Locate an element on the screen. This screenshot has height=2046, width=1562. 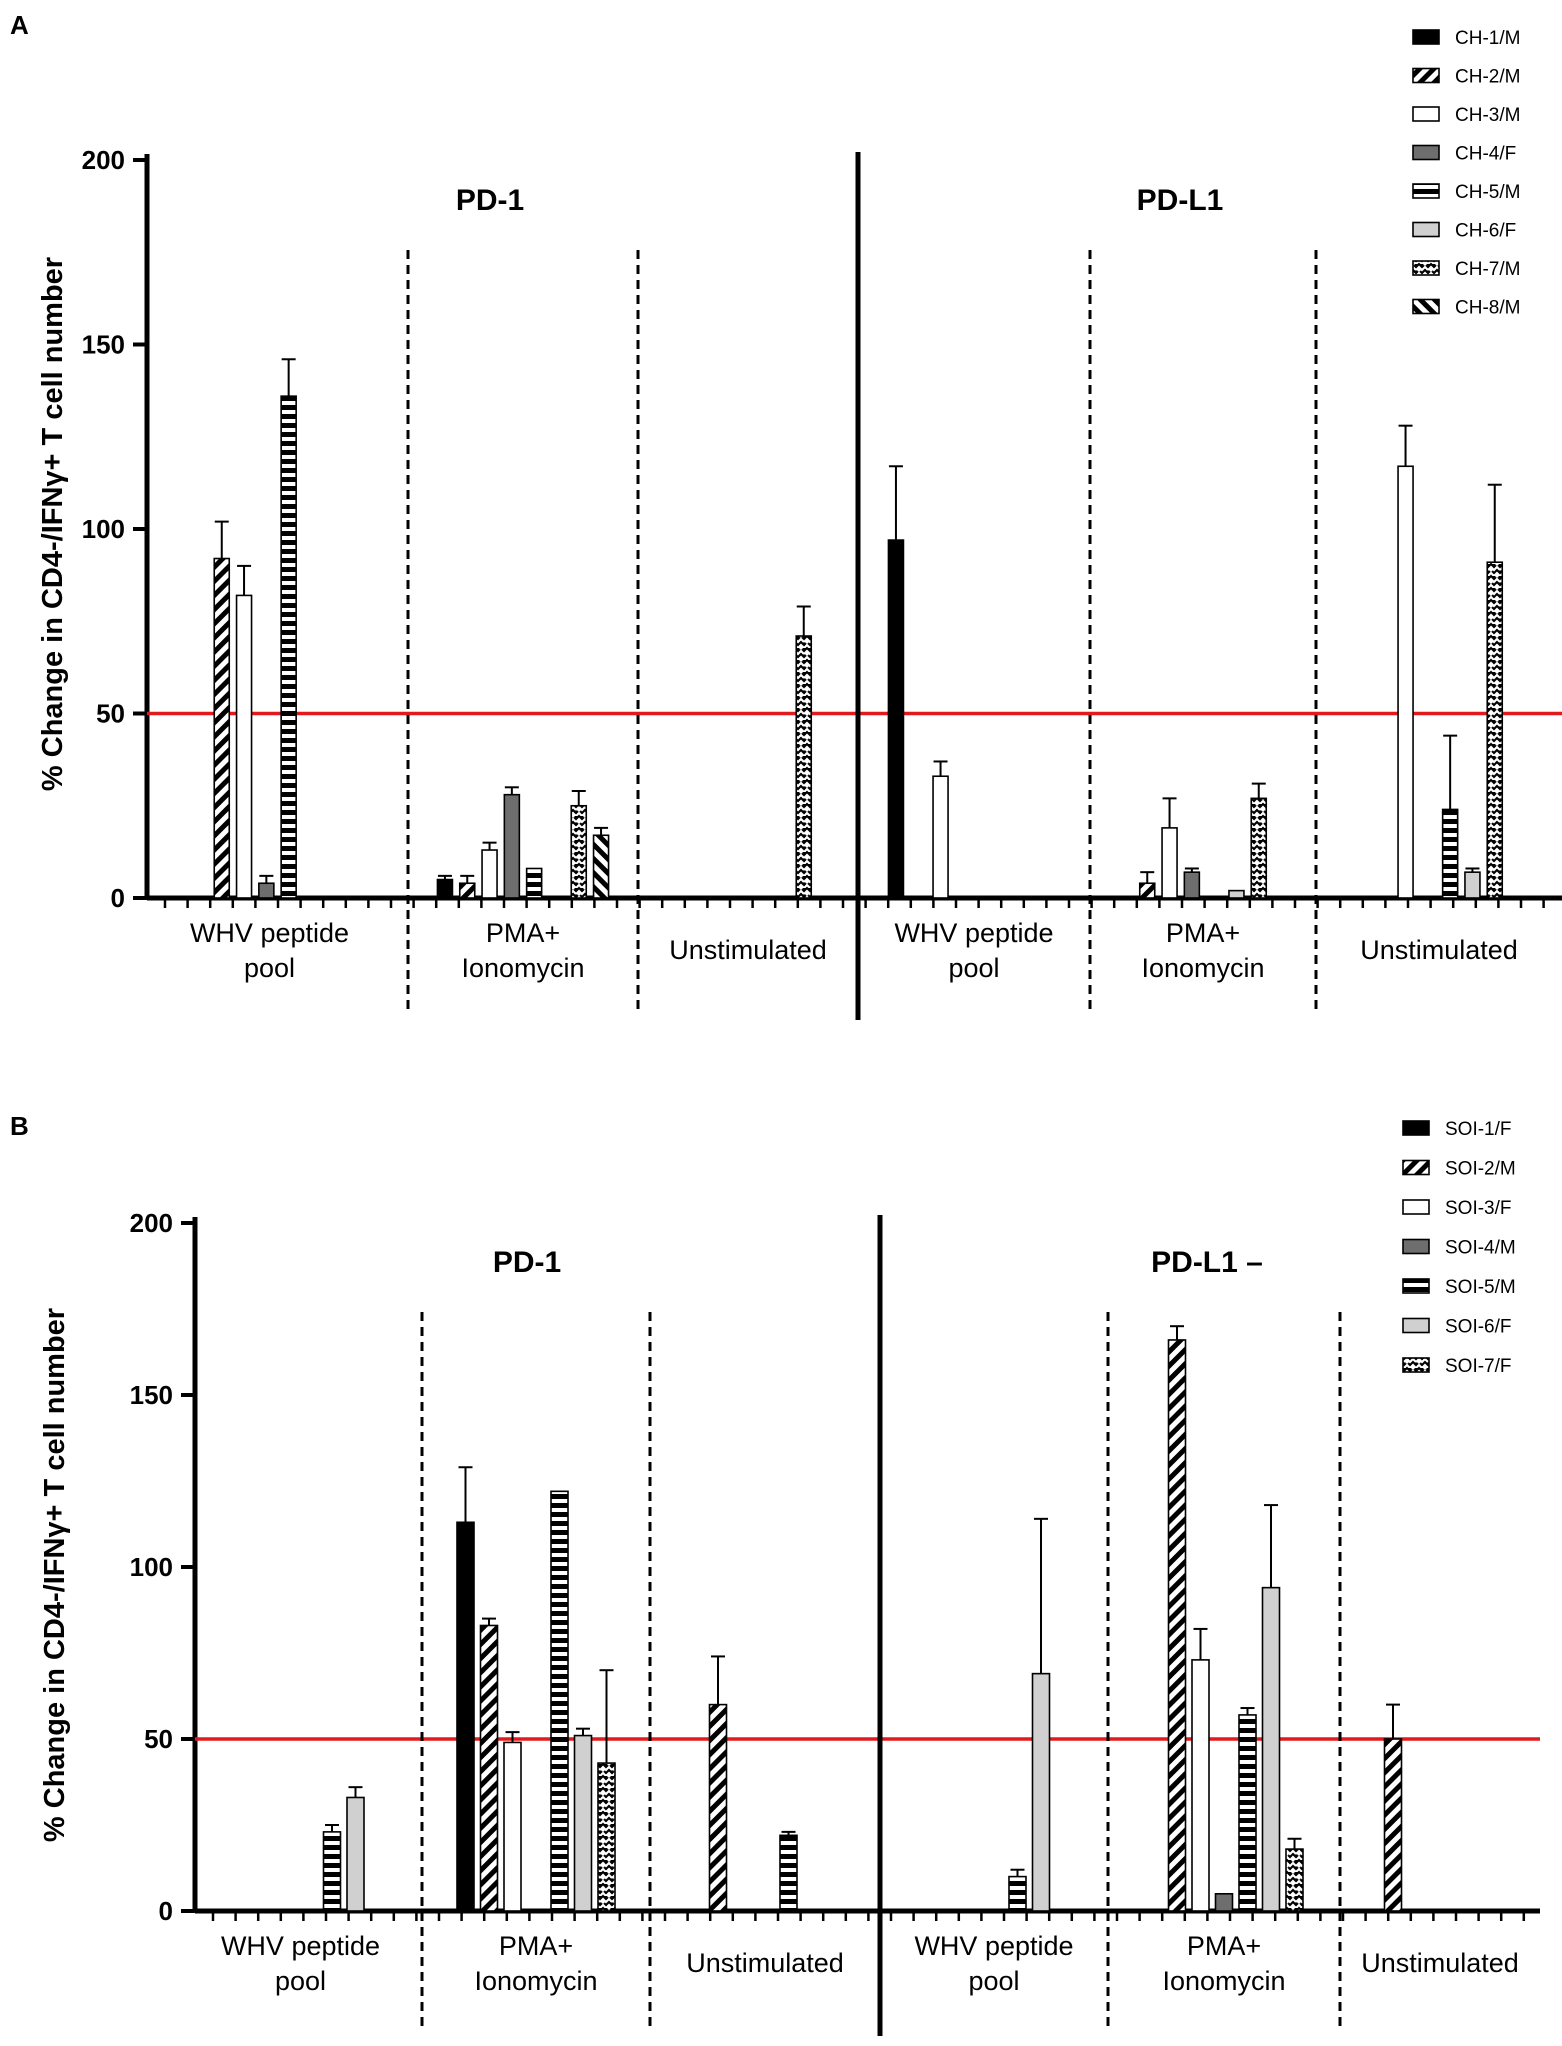
panel-b-y-tick-label: 50 is located at coordinates (158, 1739).